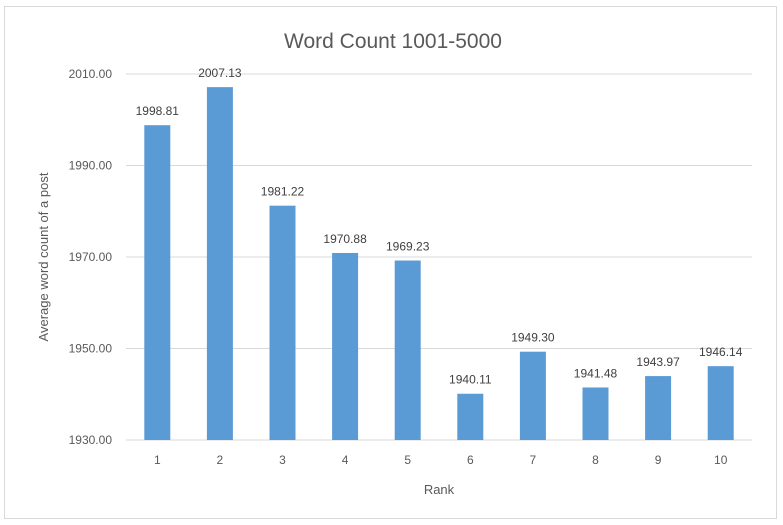  Describe the element at coordinates (158, 111) in the screenshot. I see `data-label: 1998.81` at that location.